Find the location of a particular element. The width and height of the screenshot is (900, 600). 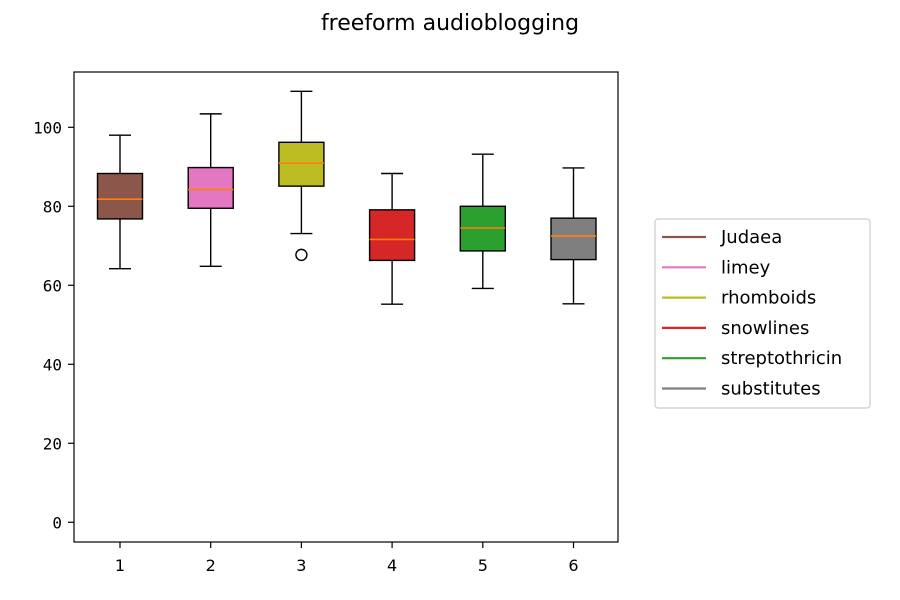

box-rhomboids is located at coordinates (301, 176).